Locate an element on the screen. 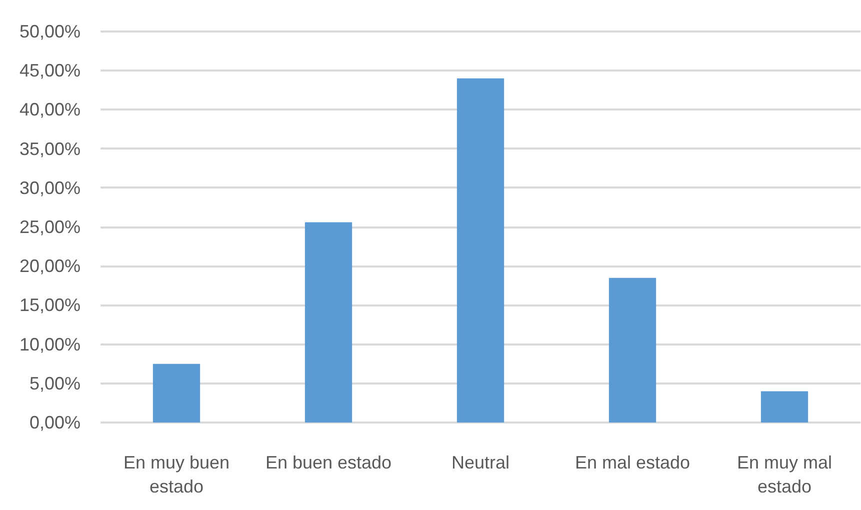 The height and width of the screenshot is (510, 861). y-tick-label: 5,00% is located at coordinates (55, 383).